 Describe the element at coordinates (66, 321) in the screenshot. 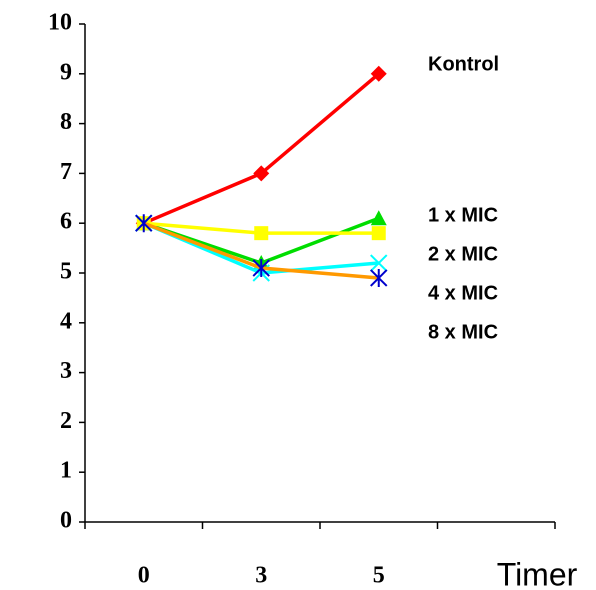

I see `y-tick-label: 4` at that location.